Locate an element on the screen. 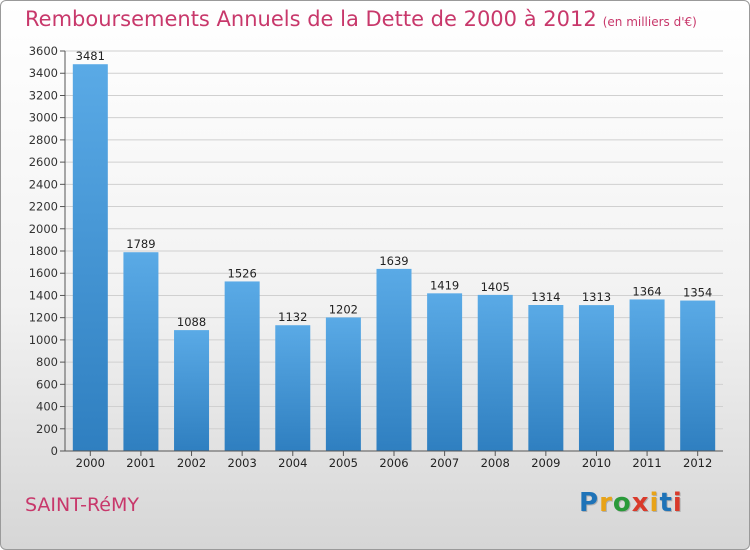 Image resolution: width=750 pixels, height=550 pixels. x-tick-label-2009: 2009 is located at coordinates (545, 463).